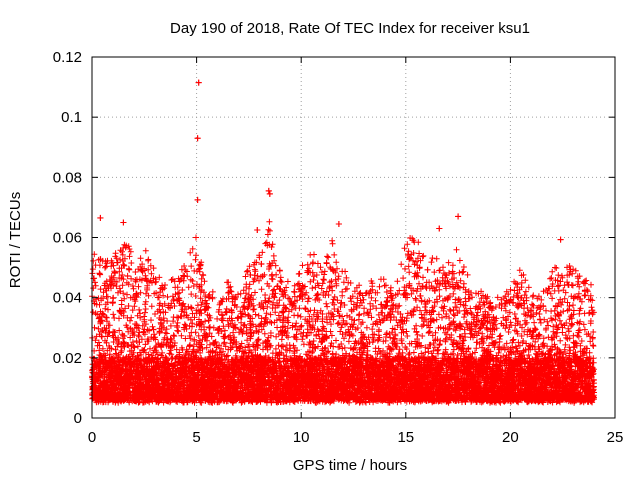 This screenshot has height=480, width=640. I want to click on y-tick-label: 0.08, so click(67, 177).